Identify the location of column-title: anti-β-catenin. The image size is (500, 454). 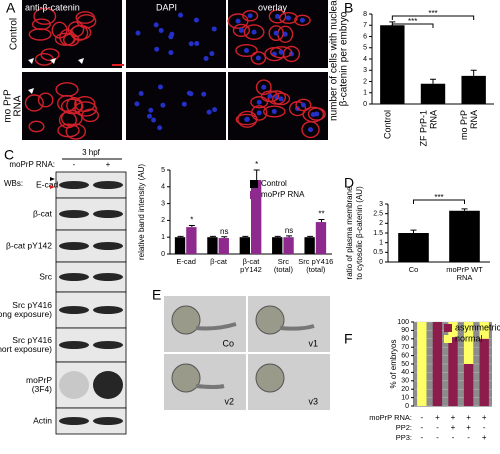
(52, 7).